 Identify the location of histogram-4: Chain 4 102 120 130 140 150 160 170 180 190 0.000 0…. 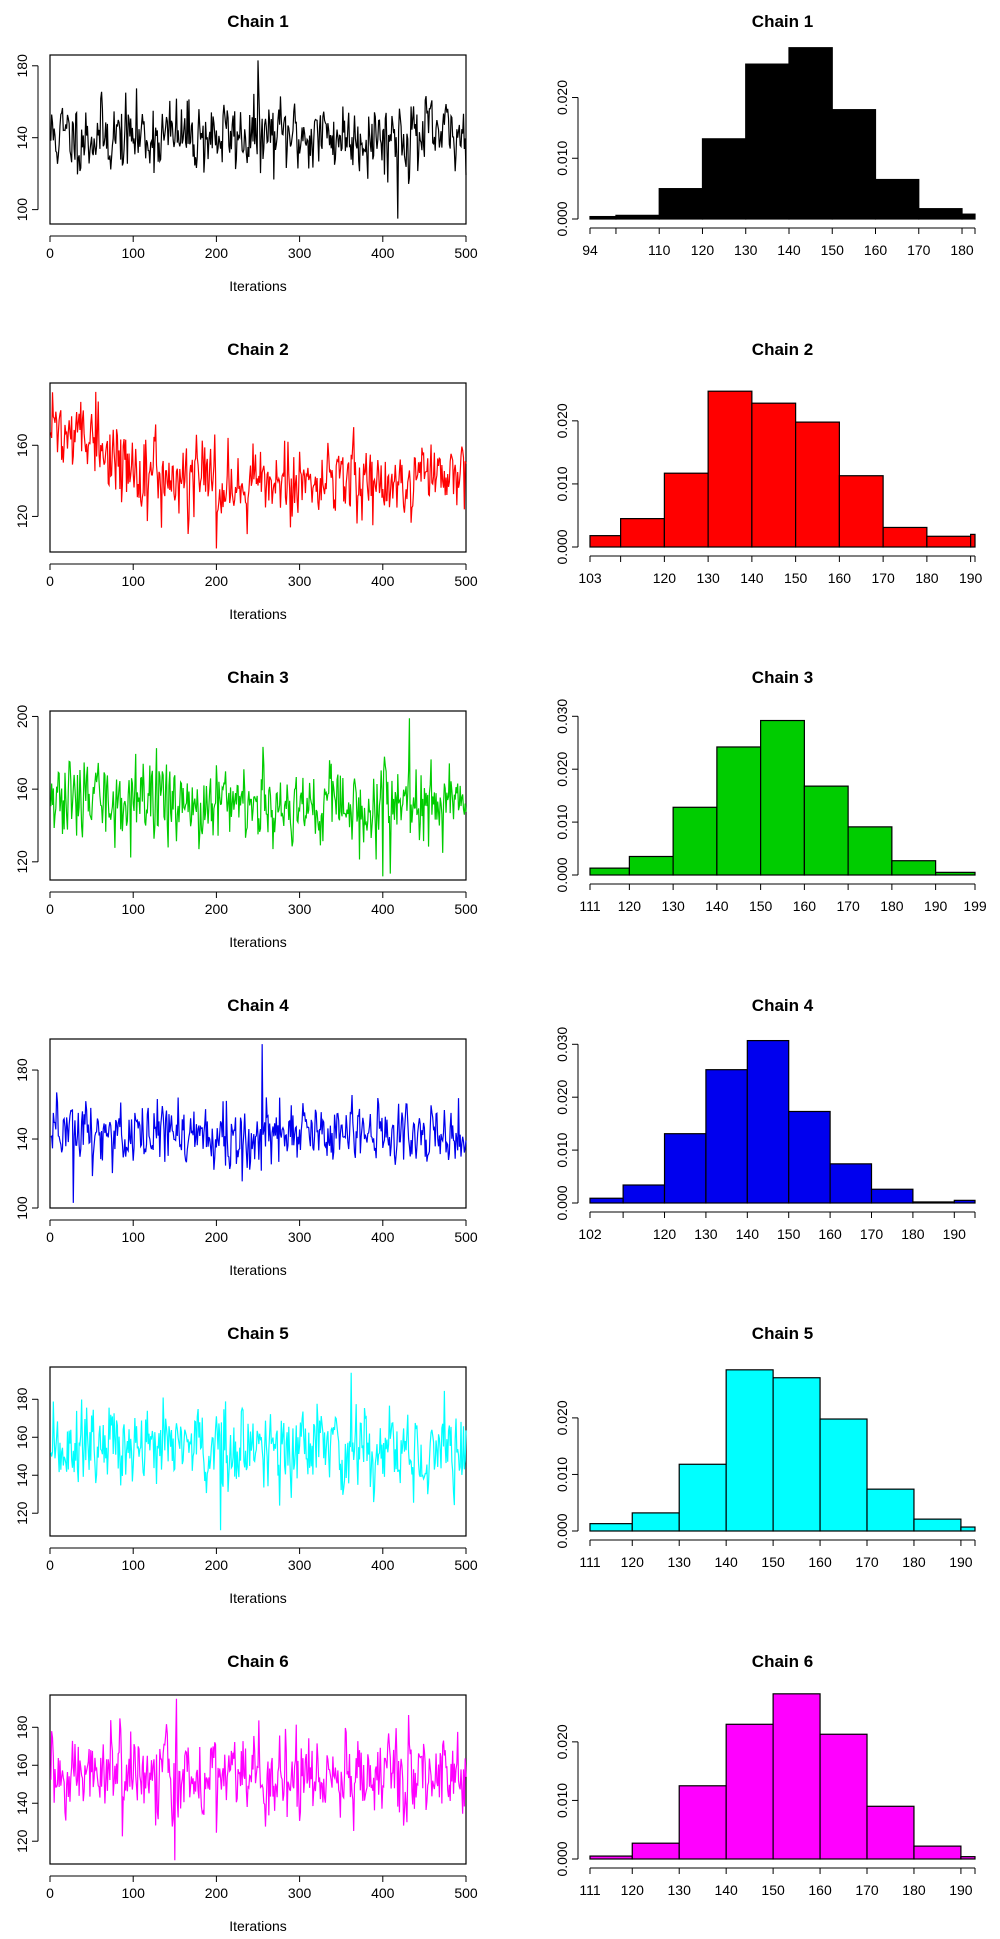
(765, 1119).